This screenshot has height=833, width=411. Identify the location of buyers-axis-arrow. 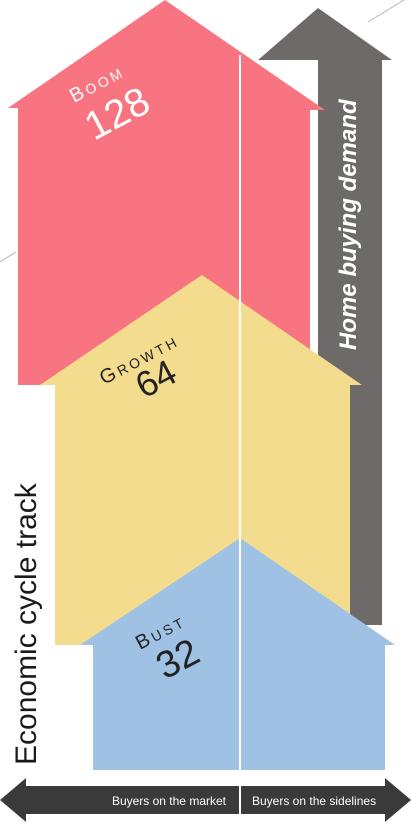
(205, 800).